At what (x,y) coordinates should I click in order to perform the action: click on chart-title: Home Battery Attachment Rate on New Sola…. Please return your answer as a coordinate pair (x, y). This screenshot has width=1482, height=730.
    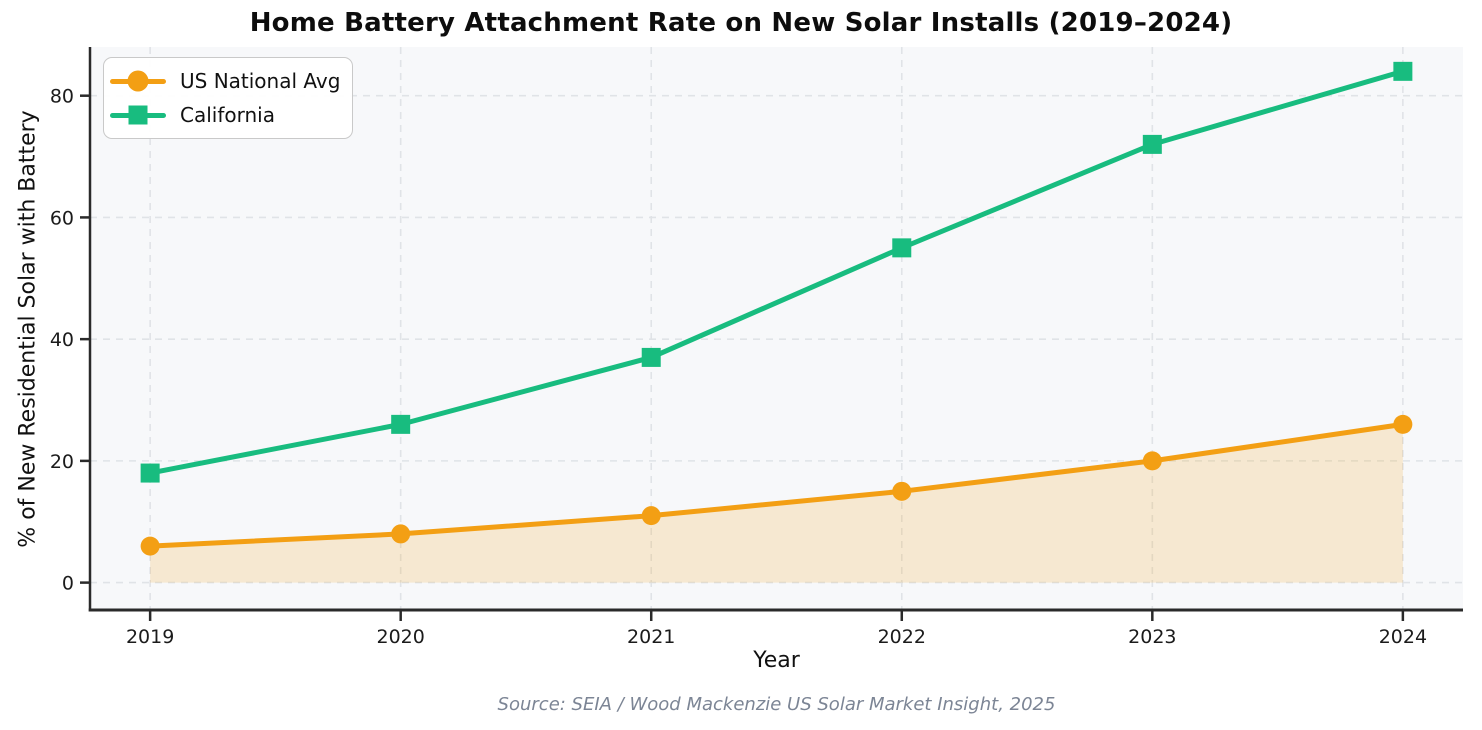
    Looking at the image, I should click on (741, 23).